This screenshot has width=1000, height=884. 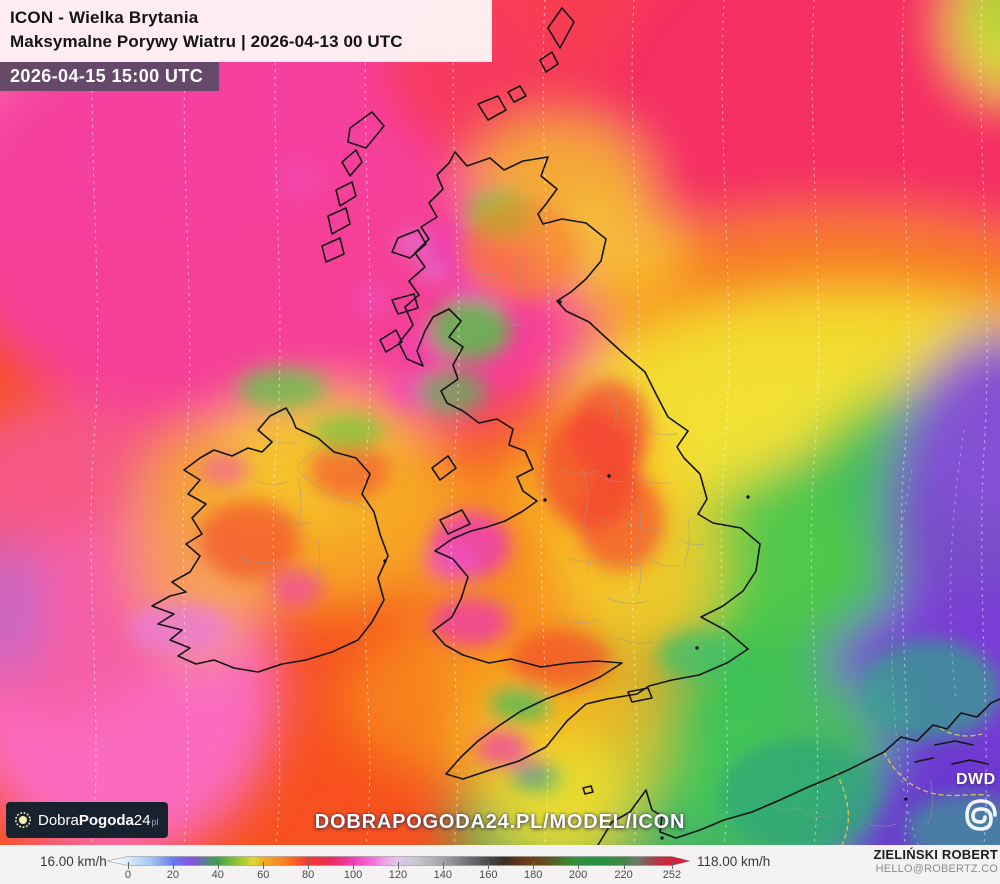 I want to click on logo-part-dobra: Dobra, so click(x=58, y=820).